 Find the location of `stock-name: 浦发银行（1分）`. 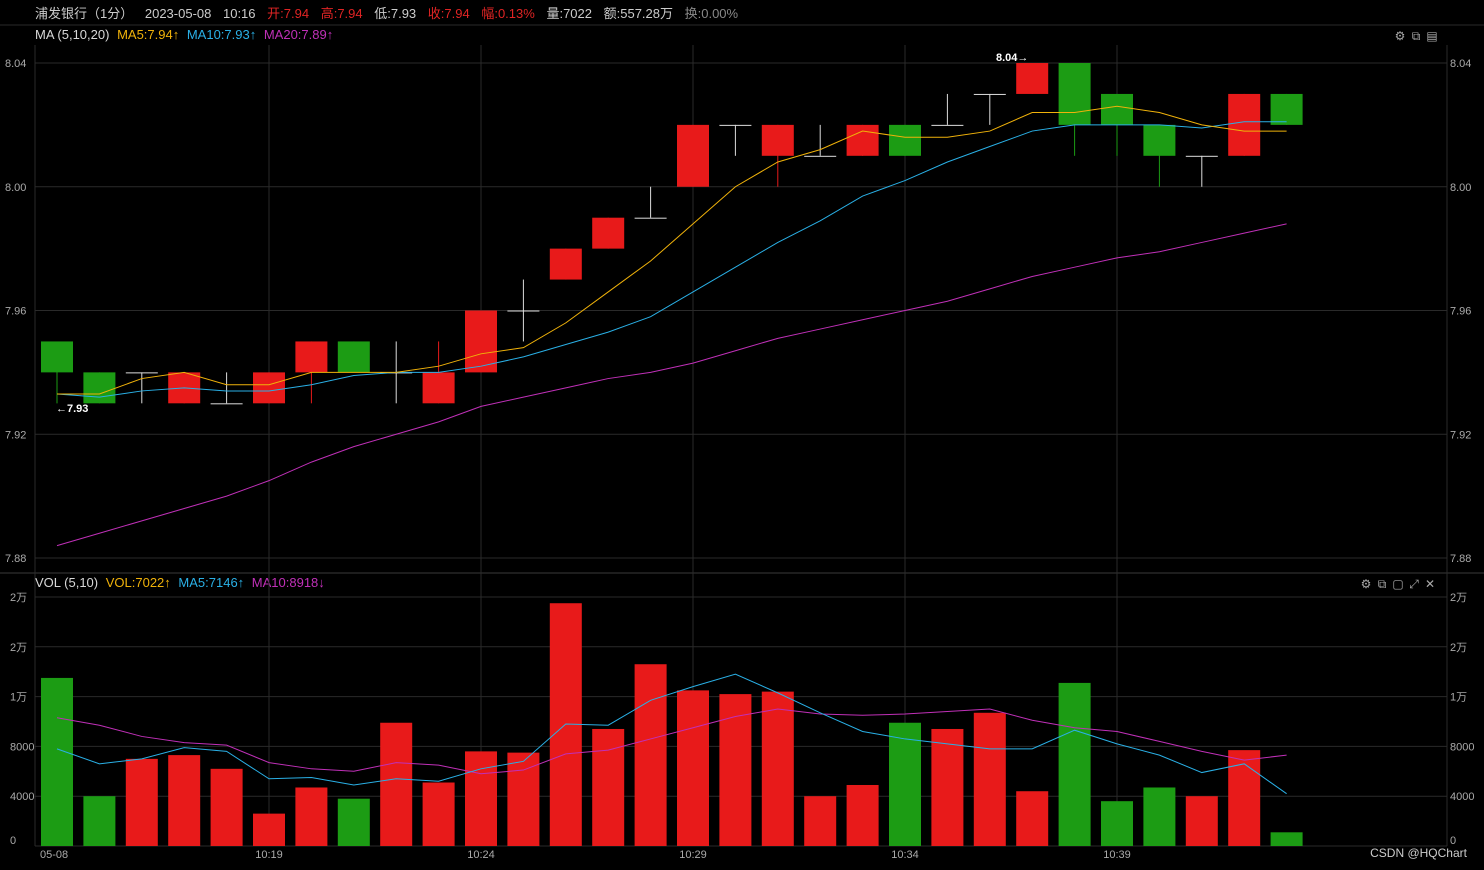

stock-name: 浦发银行（1分） is located at coordinates (84, 13).